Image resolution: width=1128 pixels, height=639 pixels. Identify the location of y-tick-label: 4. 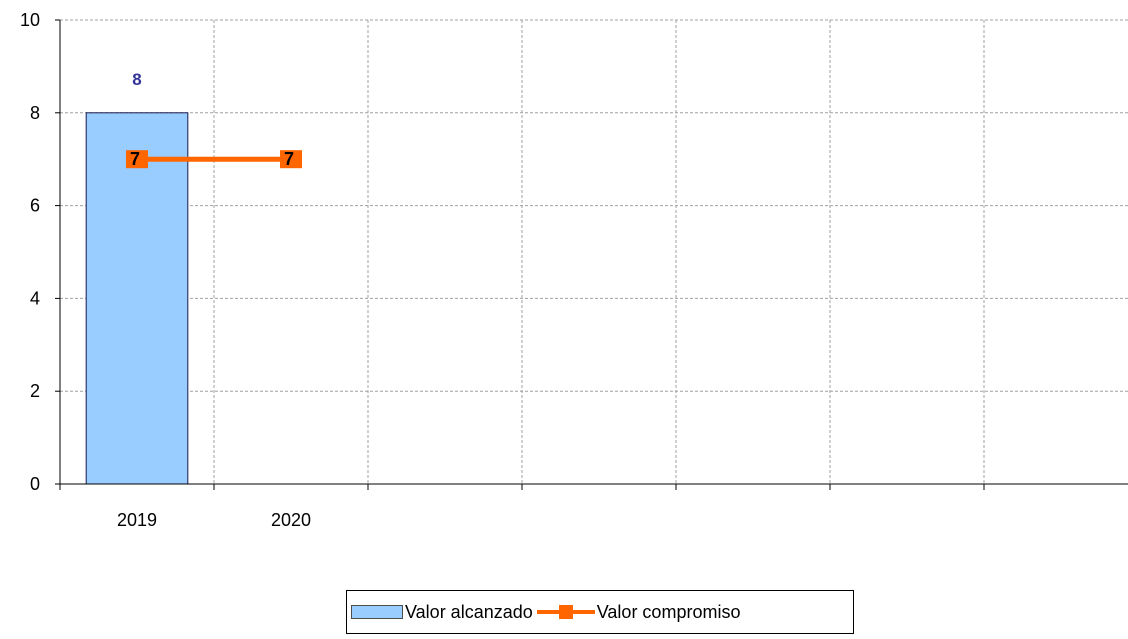
(35, 298).